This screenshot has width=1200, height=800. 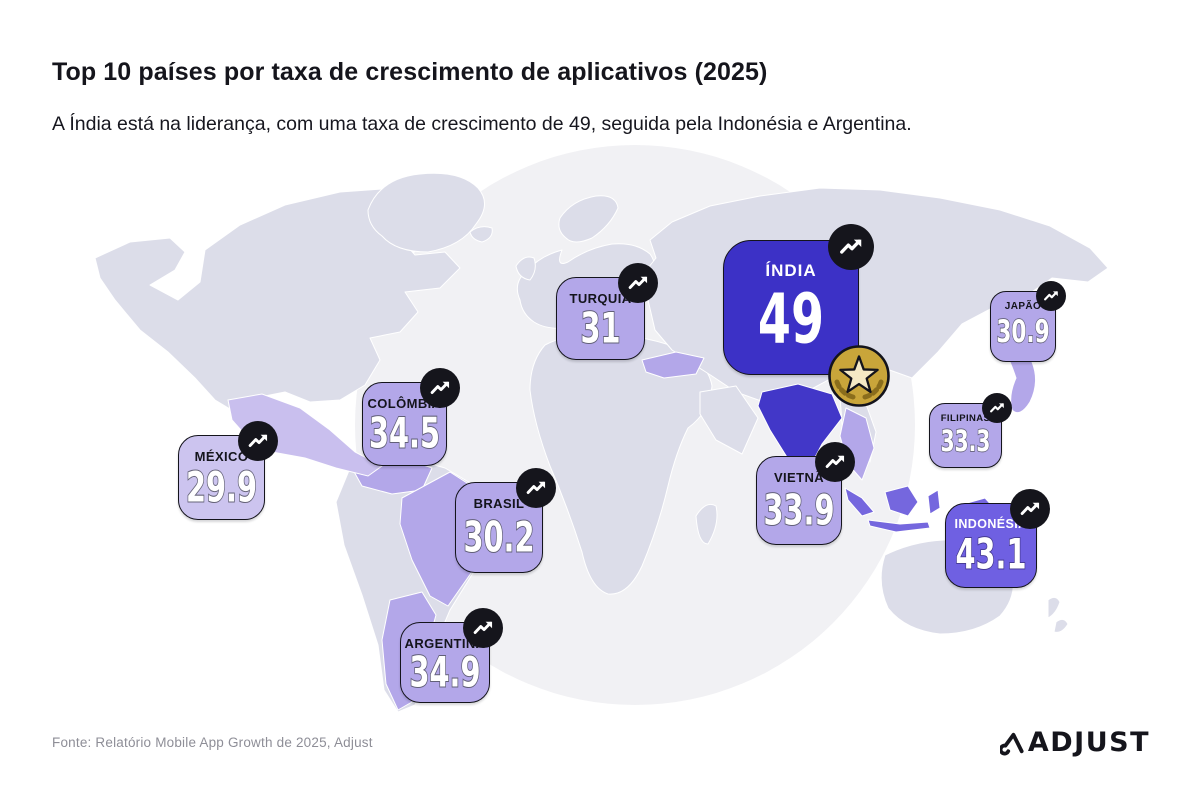 What do you see at coordinates (445, 672) in the screenshot?
I see `growth-rate-value: 34.9` at bounding box center [445, 672].